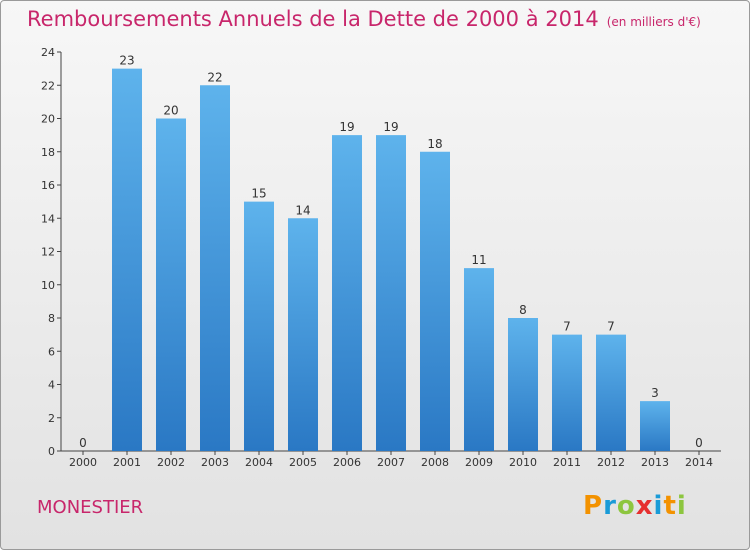 This screenshot has height=550, width=750. Describe the element at coordinates (51, 318) in the screenshot. I see `y-tick-label: 8` at that location.